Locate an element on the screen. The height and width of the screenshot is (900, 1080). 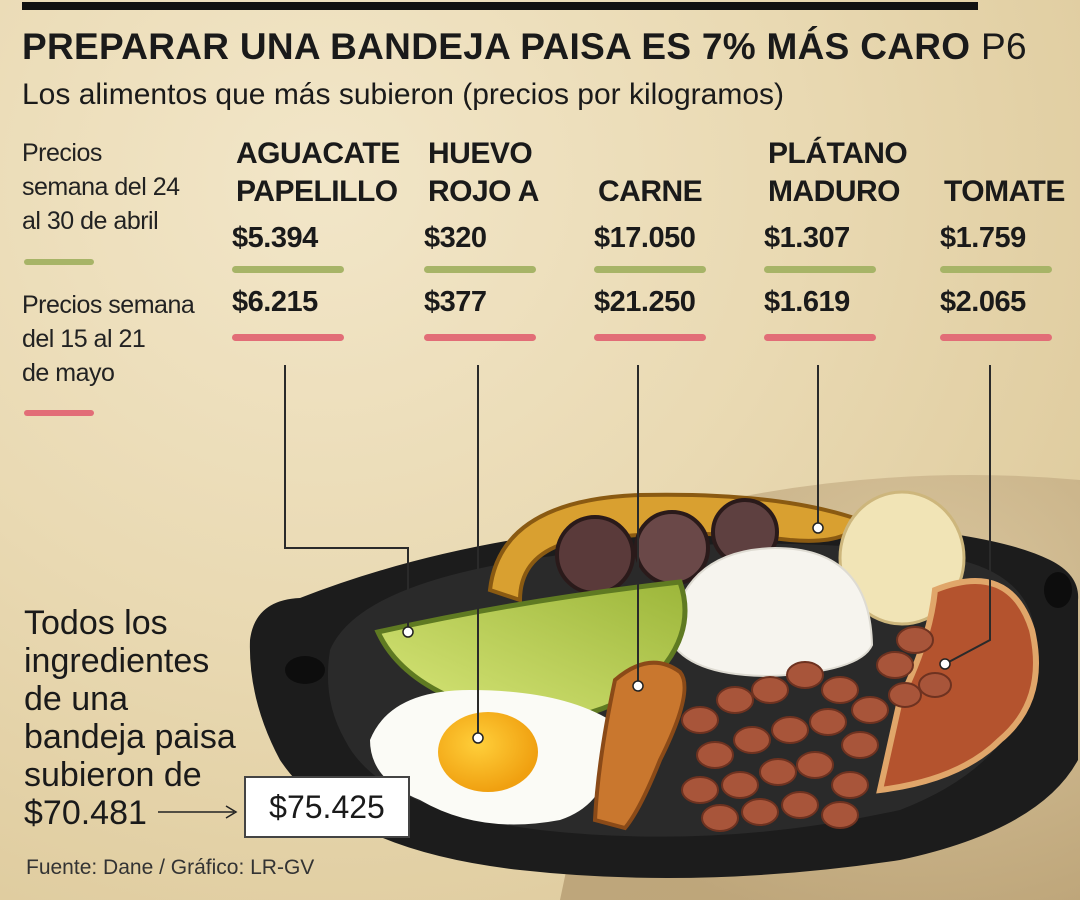
chorizo is located at coordinates (639, 745).